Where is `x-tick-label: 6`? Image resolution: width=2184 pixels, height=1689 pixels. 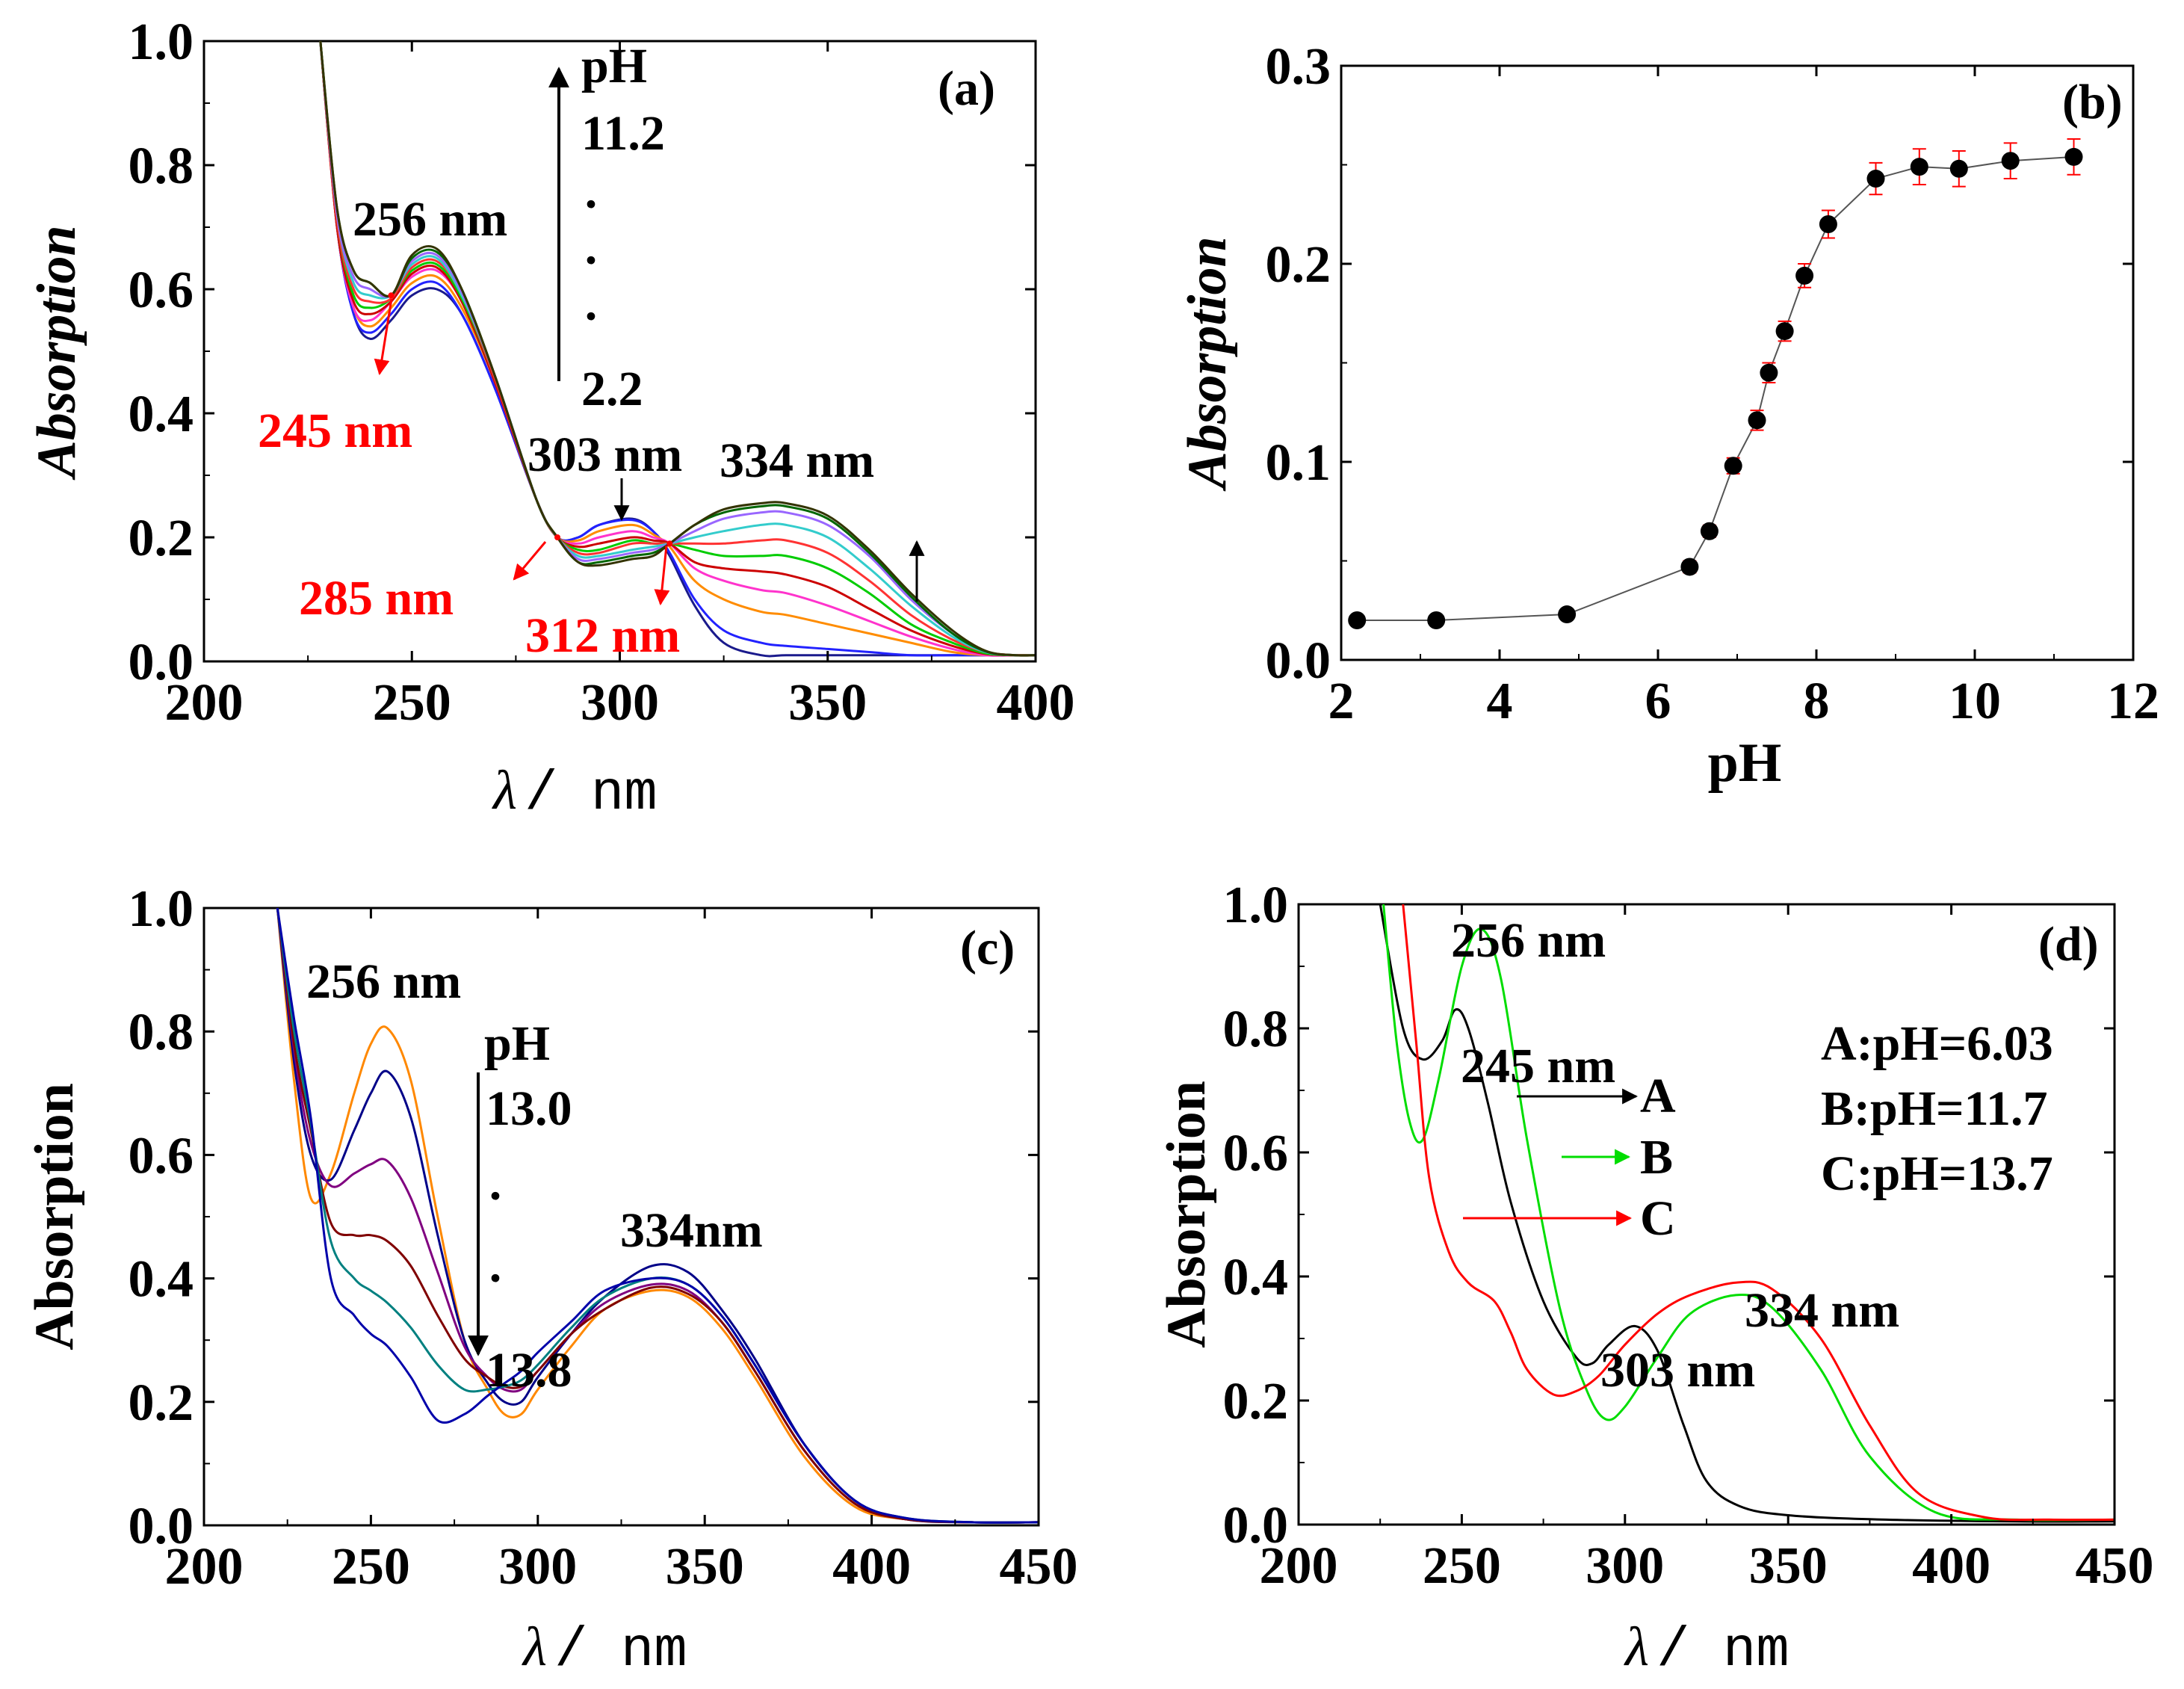 x-tick-label: 6 is located at coordinates (1658, 701).